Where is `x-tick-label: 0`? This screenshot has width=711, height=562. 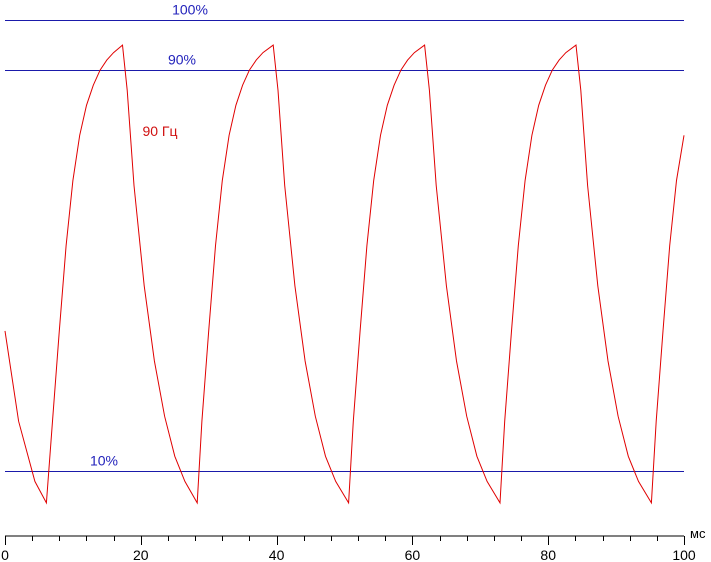
x-tick-label: 0 is located at coordinates (5, 554).